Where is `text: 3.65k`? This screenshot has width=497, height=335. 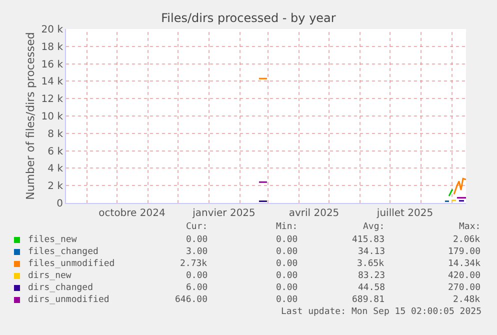
text: 3.65k is located at coordinates (371, 264).